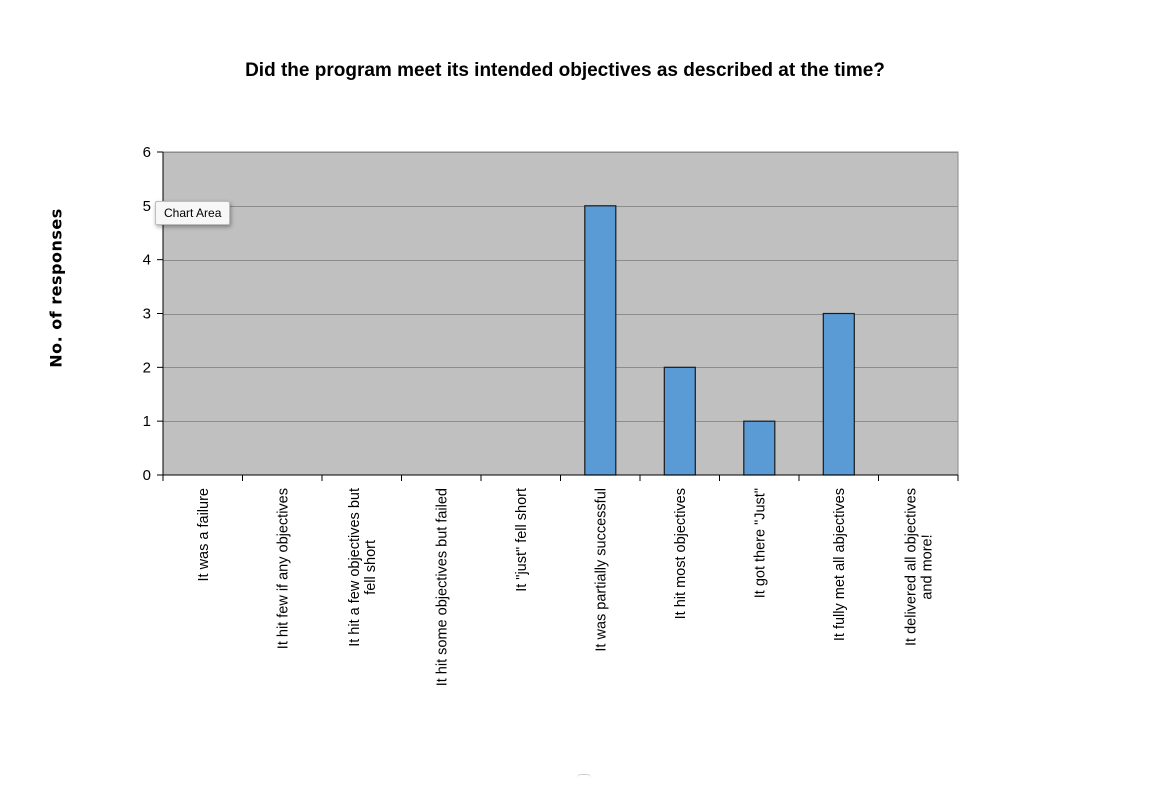 This screenshot has width=1168, height=802. Describe the element at coordinates (919, 567) in the screenshot. I see `x-tick-label-9: It delivered all objectivesand more!` at that location.